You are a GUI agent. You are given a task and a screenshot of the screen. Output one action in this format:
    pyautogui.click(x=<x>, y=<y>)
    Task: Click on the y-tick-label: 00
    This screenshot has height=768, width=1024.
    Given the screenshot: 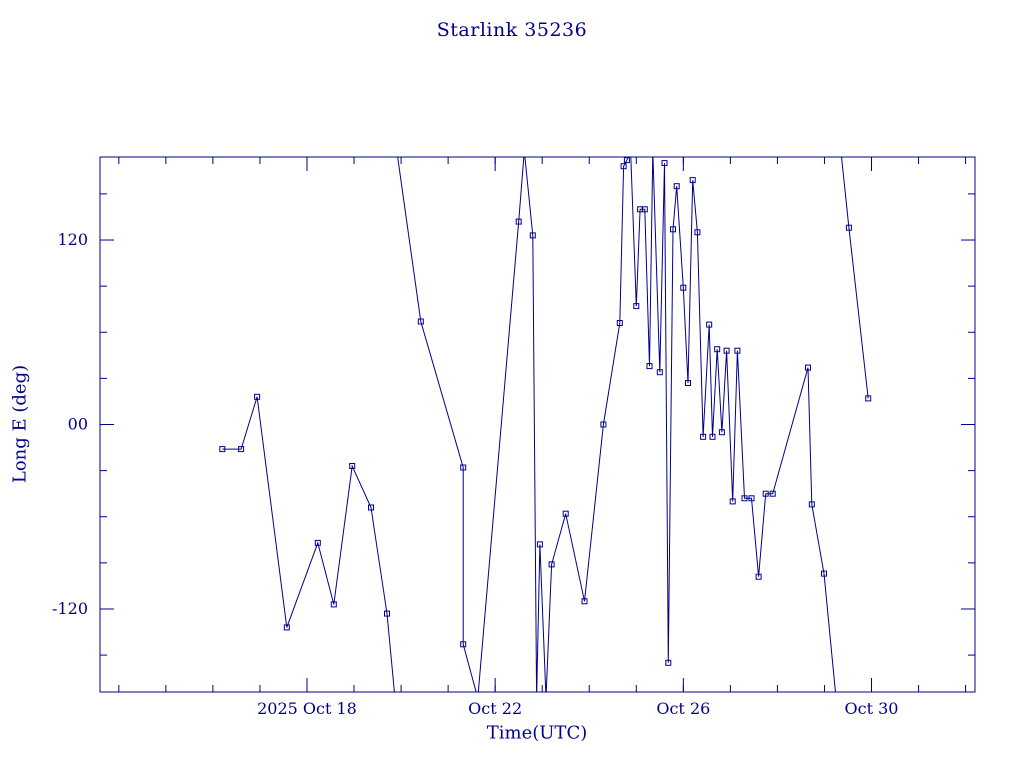 What is the action you would take?
    pyautogui.click(x=78, y=424)
    